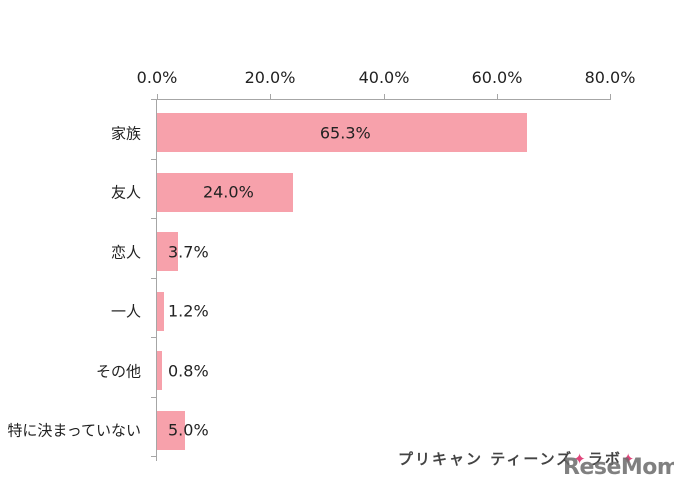 The image size is (674, 493). I want to click on x-tick-label: 40.0%, so click(384, 77).